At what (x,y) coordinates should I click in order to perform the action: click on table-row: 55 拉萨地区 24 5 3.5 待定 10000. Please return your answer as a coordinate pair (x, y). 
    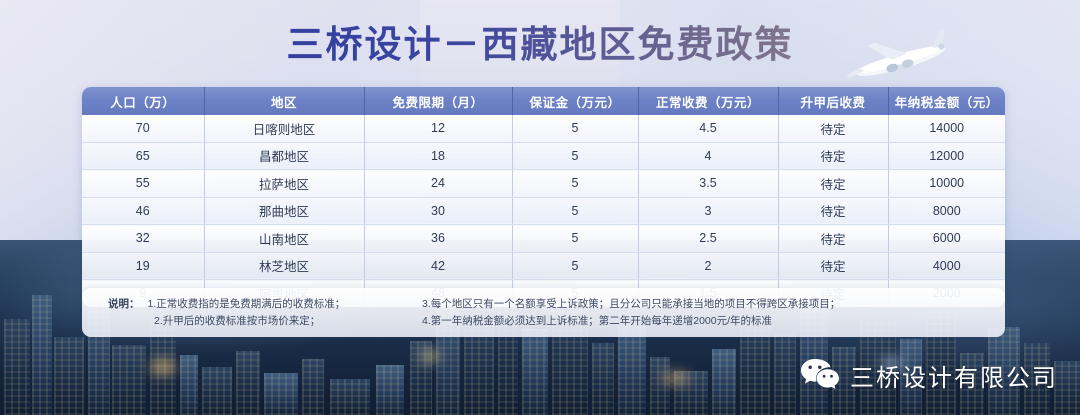
    Looking at the image, I should click on (543, 183).